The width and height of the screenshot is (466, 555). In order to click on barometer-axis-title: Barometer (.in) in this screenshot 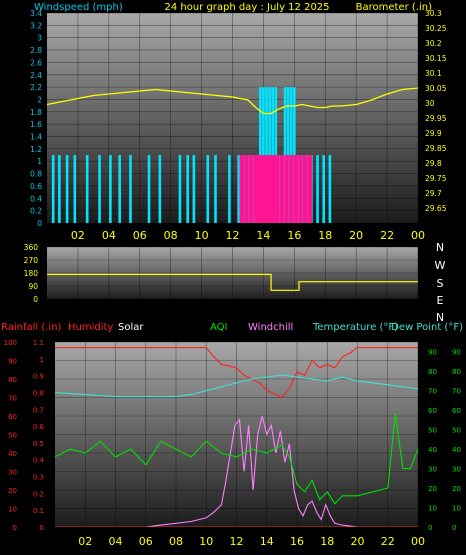, I will do `click(394, 7)`.